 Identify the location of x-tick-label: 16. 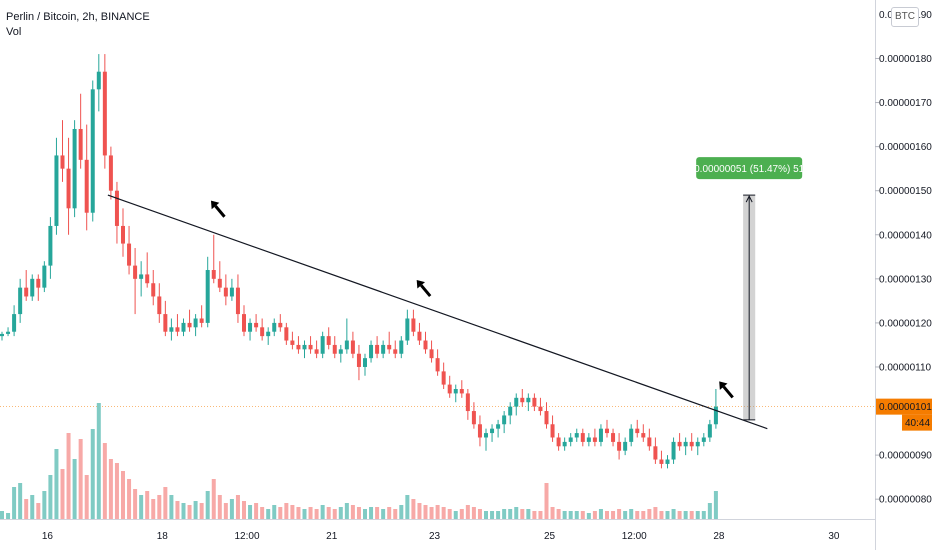
(48, 536).